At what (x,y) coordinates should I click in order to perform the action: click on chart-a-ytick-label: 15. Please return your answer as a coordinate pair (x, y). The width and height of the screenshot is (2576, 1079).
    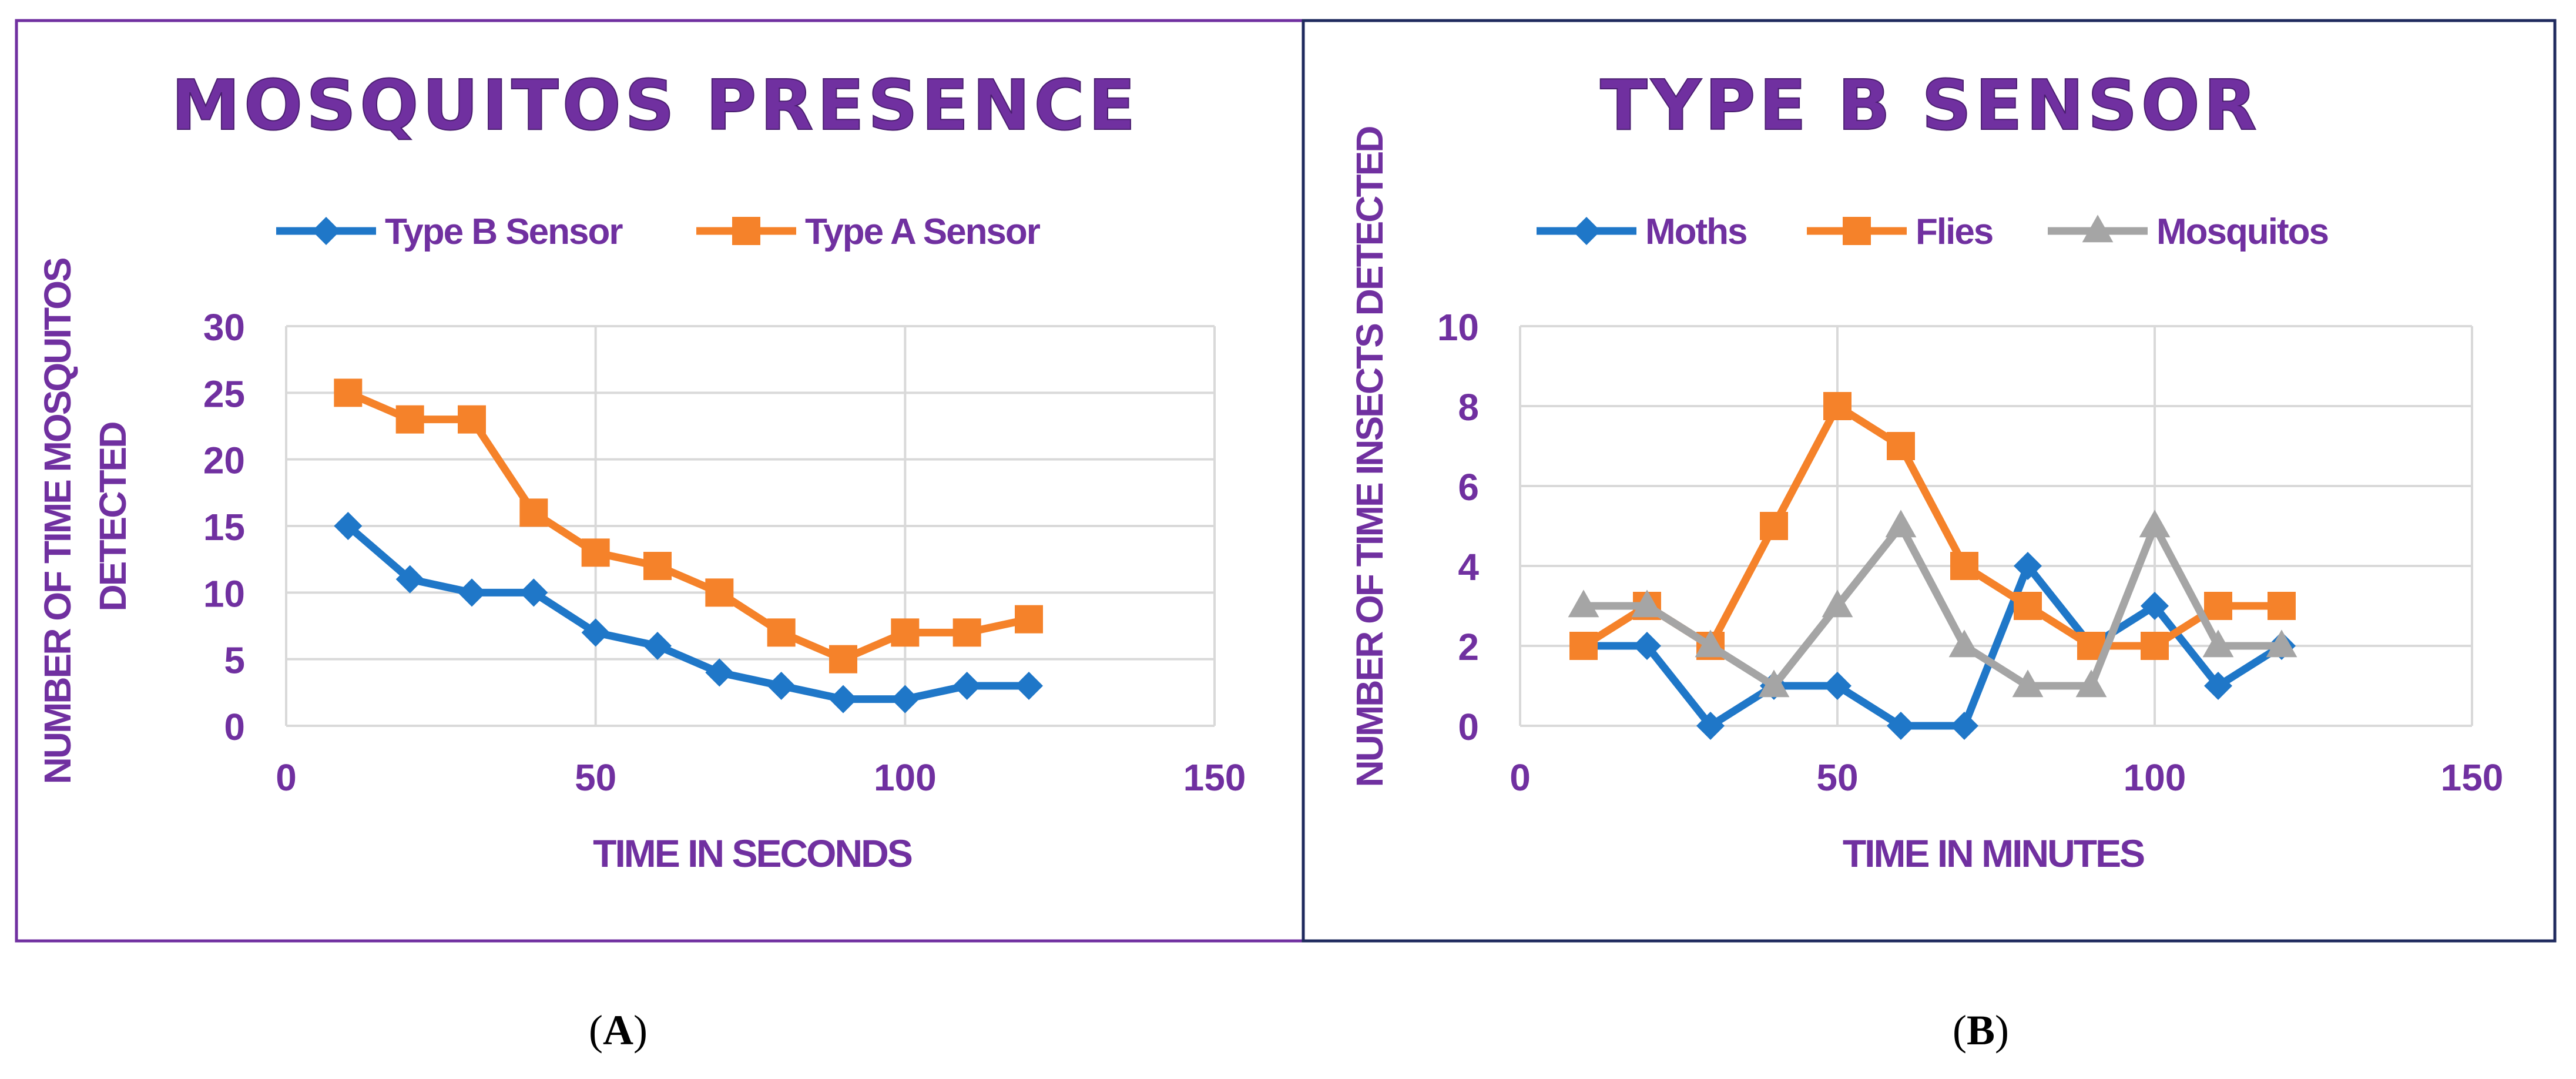
    Looking at the image, I should click on (224, 527).